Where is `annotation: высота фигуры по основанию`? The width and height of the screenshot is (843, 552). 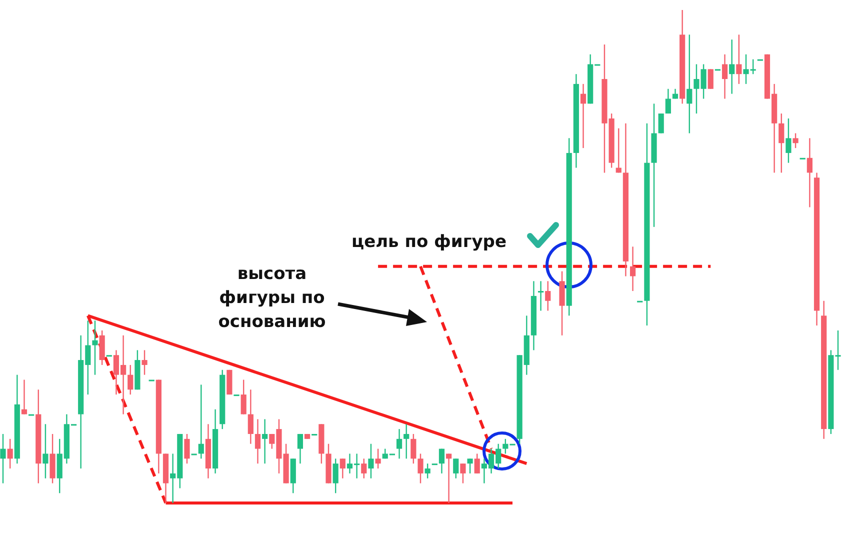
annotation: высота фигуры по основанию is located at coordinates (272, 298).